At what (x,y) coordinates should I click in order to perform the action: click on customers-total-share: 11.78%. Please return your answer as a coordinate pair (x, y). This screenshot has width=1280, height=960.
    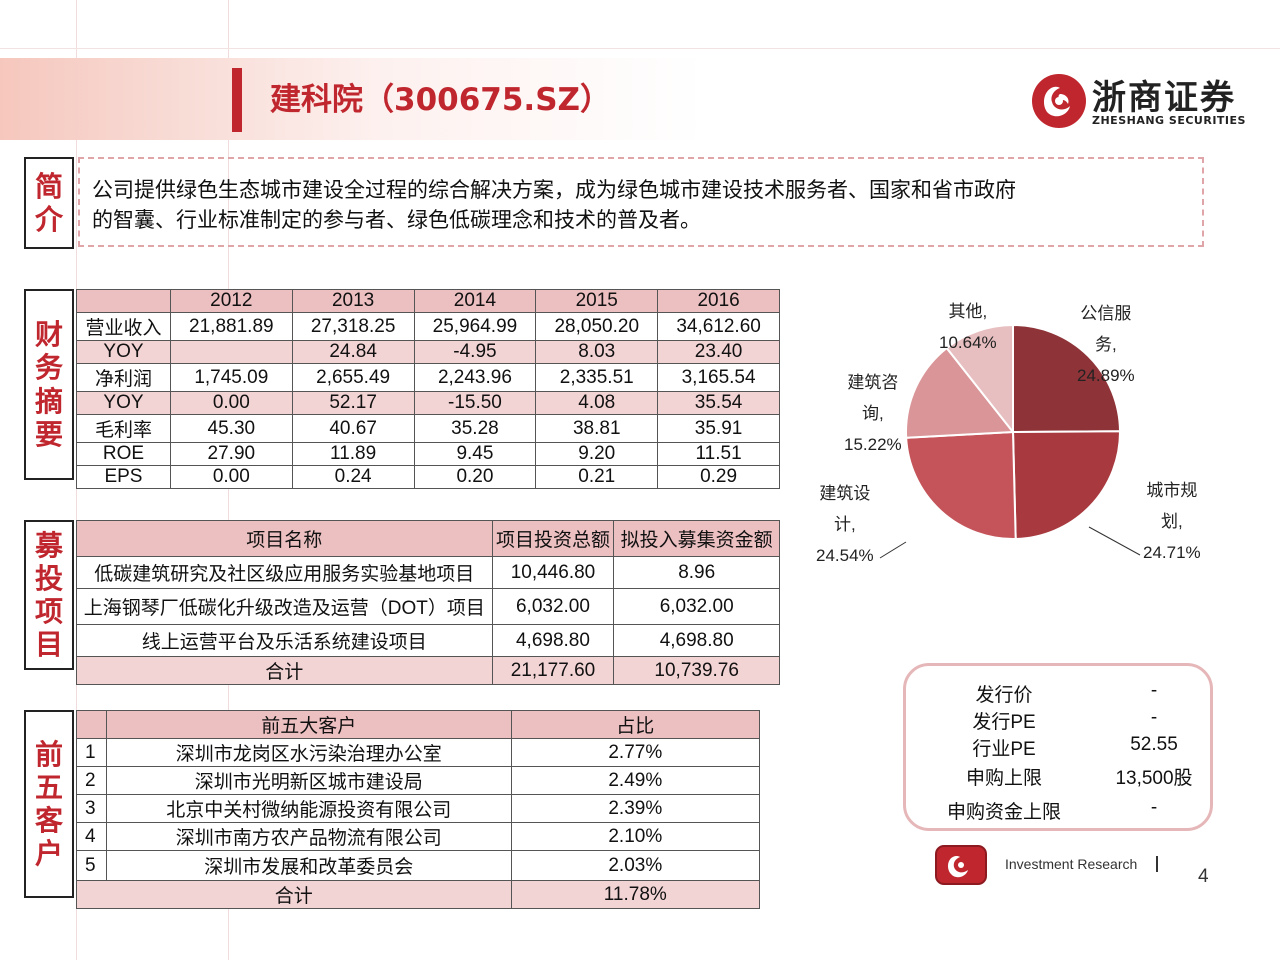
    Looking at the image, I should click on (635, 894).